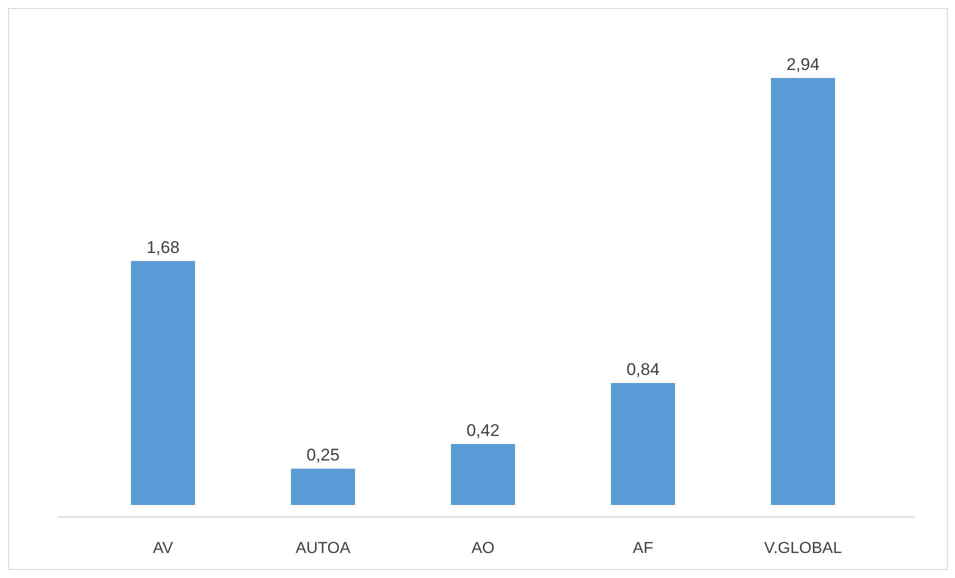 Image resolution: width=955 pixels, height=578 pixels. Describe the element at coordinates (483, 548) in the screenshot. I see `x-tick-label: AO` at that location.